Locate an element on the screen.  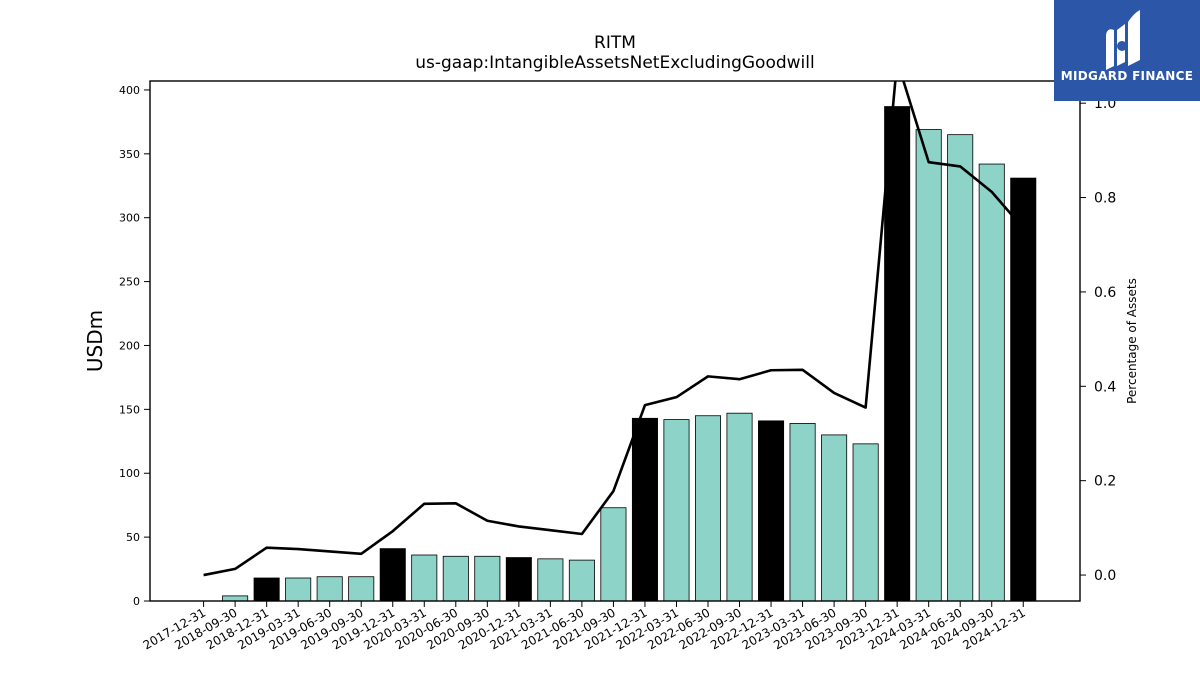
y-tick-label: 200 is located at coordinates (129, 345).